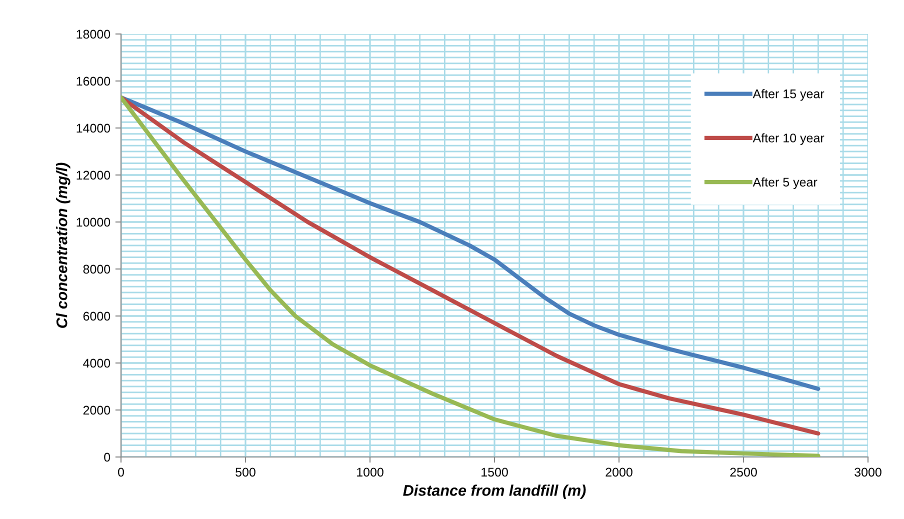 The height and width of the screenshot is (519, 904). I want to click on y-tick-label: 4000, so click(96, 363).